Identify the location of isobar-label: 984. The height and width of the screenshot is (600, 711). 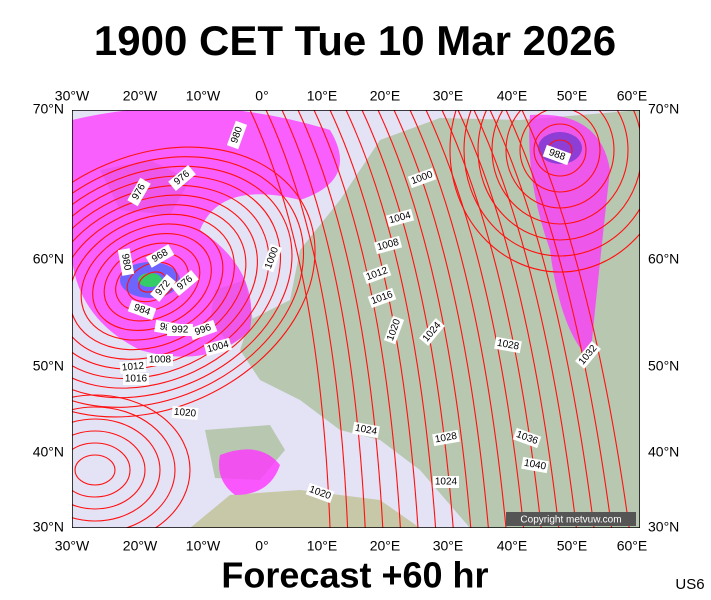
(142, 310).